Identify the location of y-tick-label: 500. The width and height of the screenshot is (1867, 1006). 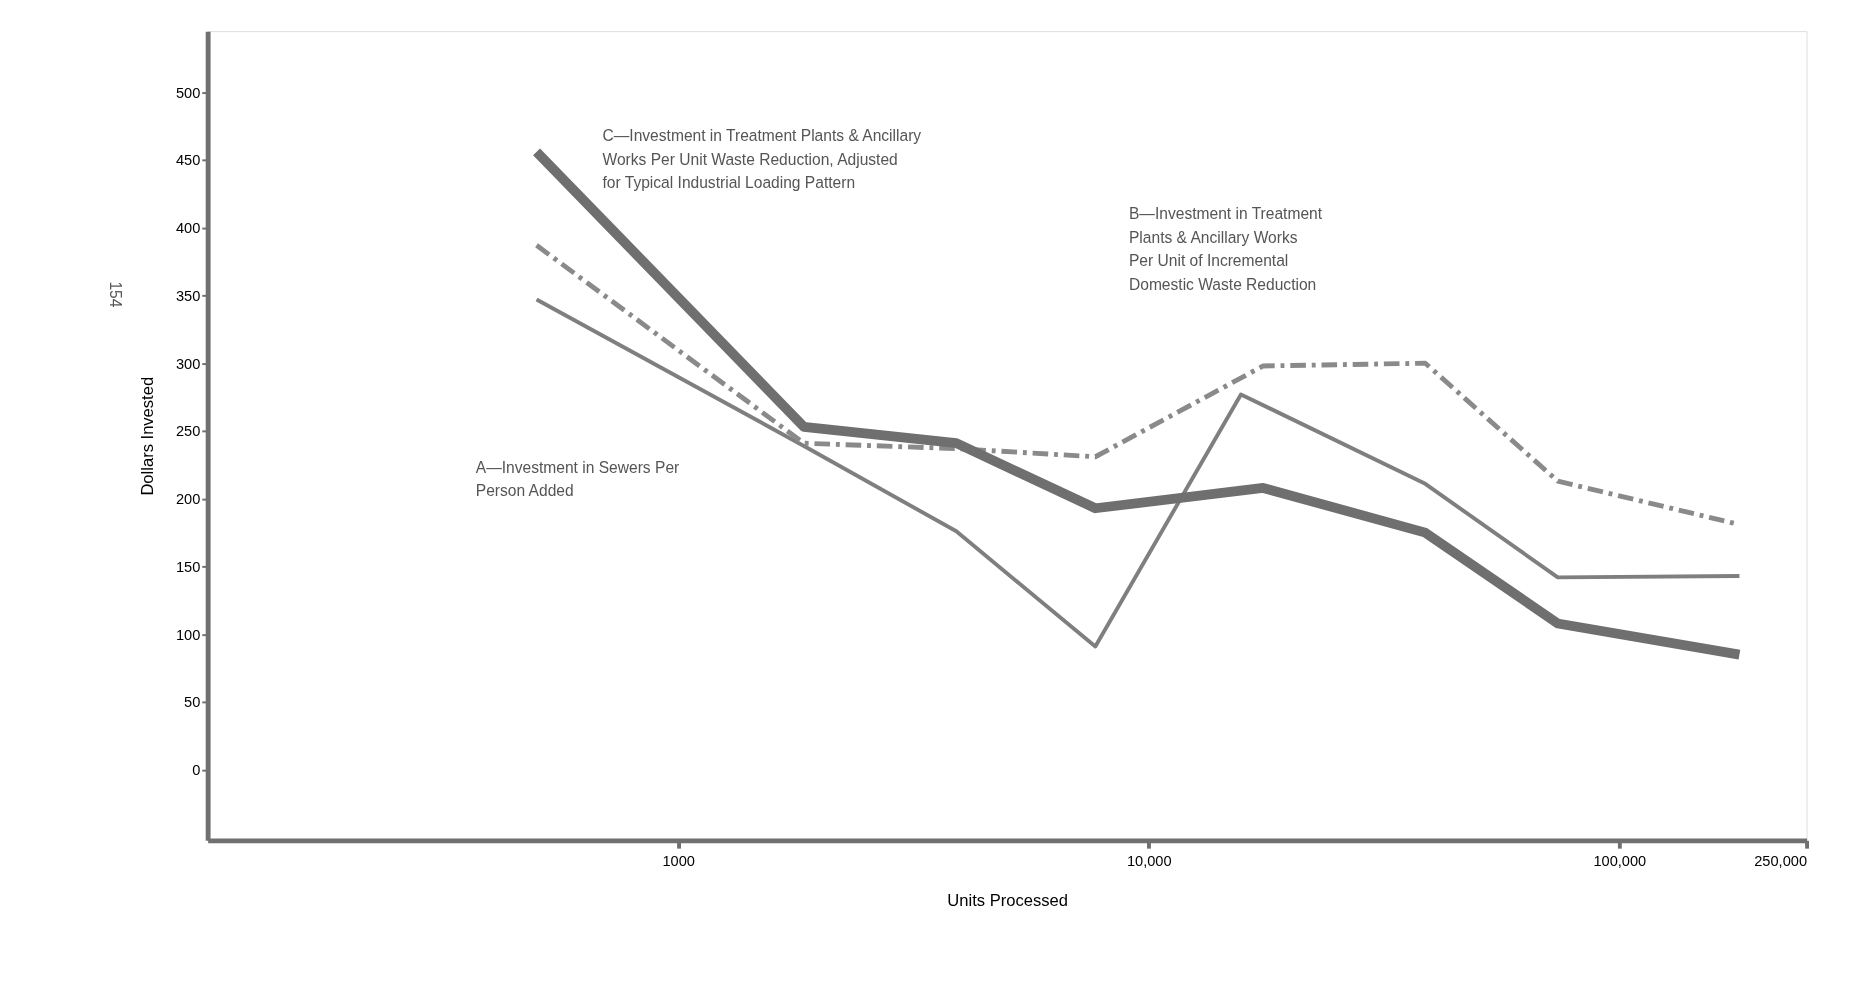
(188, 92).